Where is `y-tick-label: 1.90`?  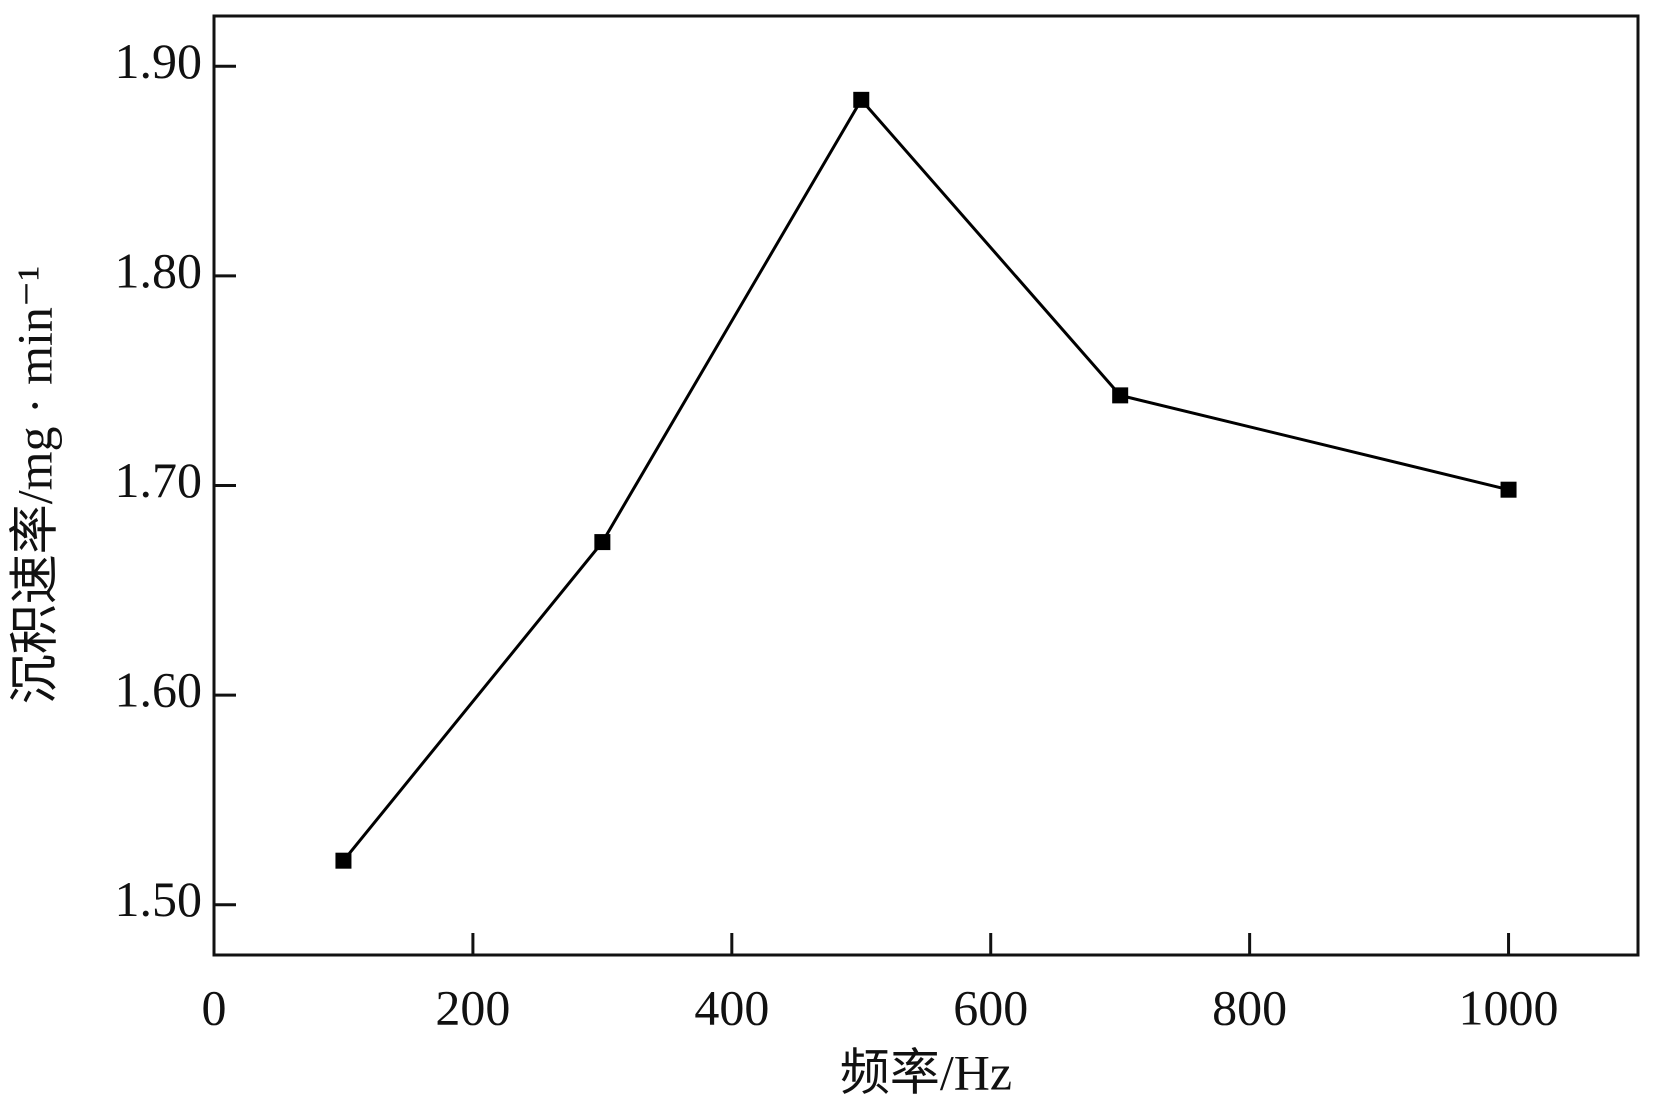 y-tick-label: 1.90 is located at coordinates (159, 61).